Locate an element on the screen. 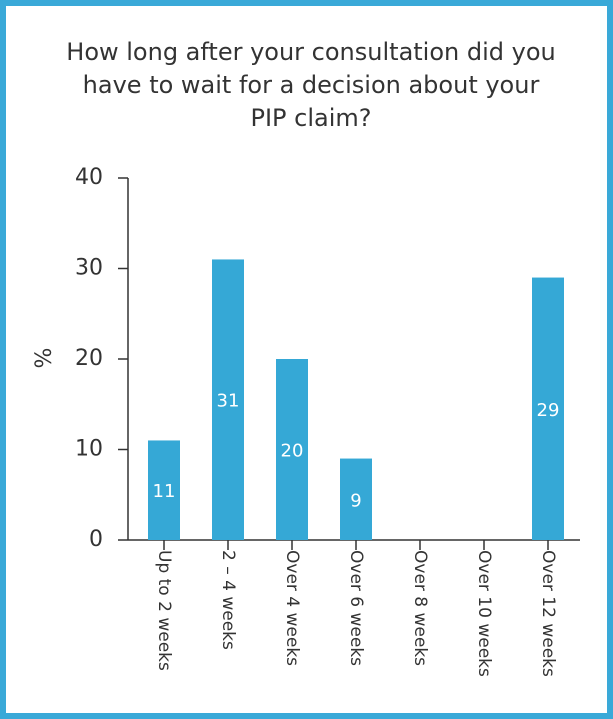 This screenshot has width=613, height=719. x-tick-label: 2 – 4 weeks is located at coordinates (228, 600).